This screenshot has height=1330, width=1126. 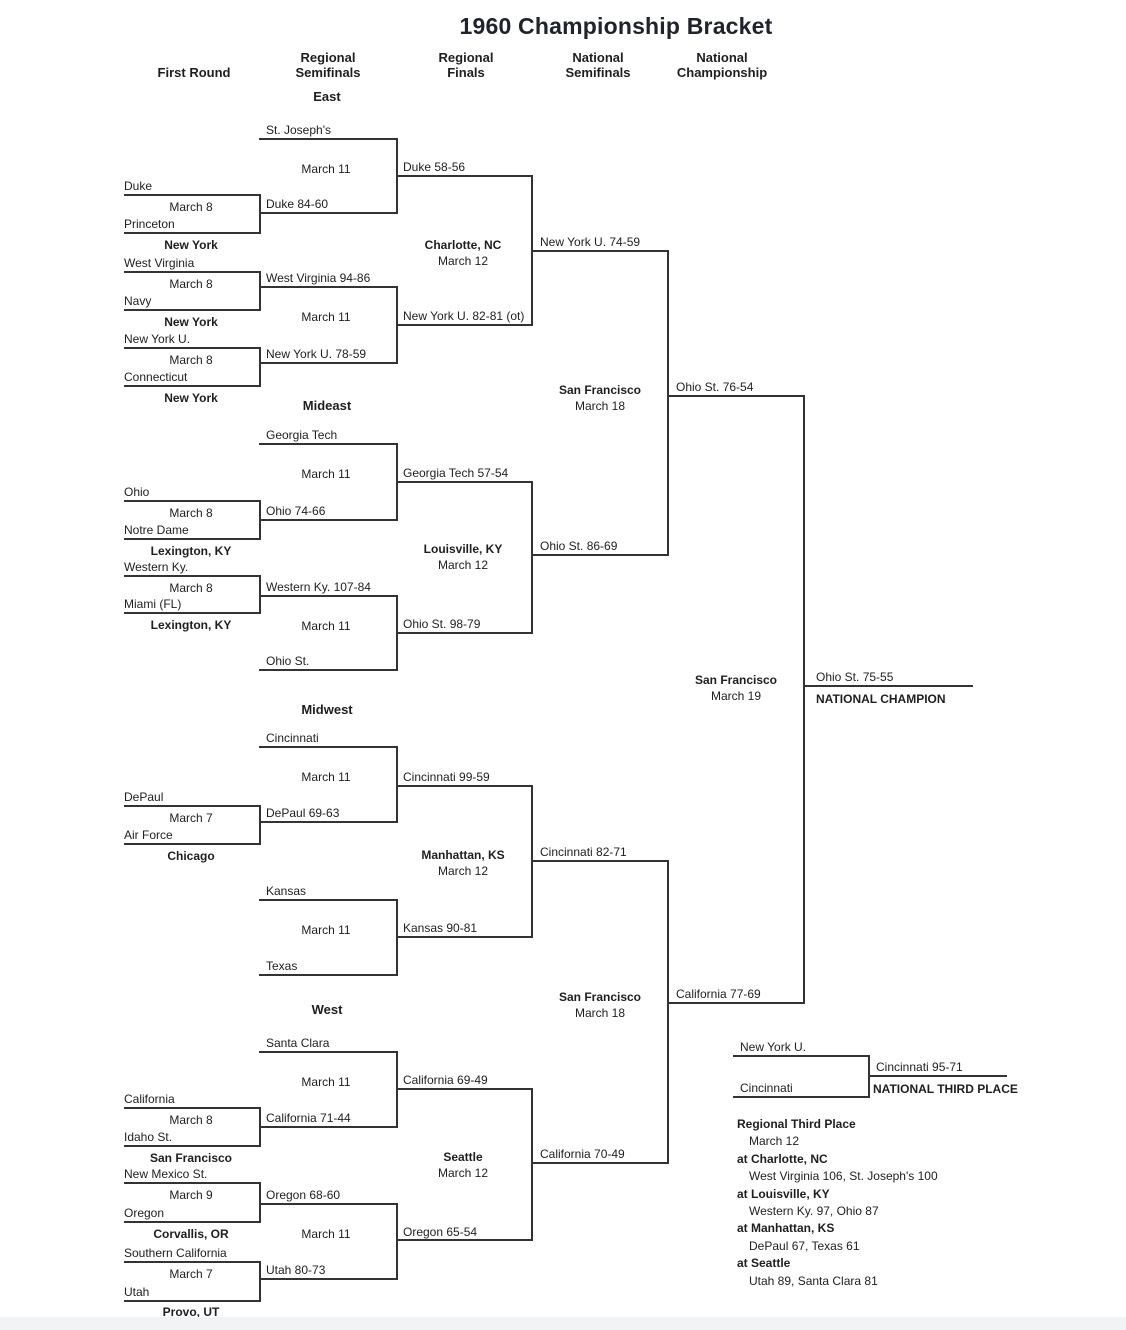 I want to click on advancing-label: Utah 80-73, so click(x=296, y=1270).